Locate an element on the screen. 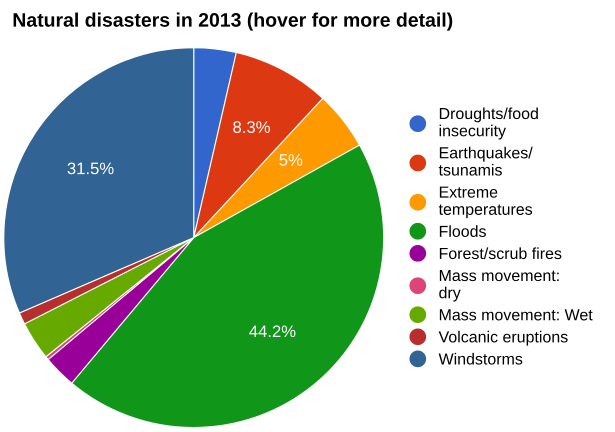 The image size is (615, 432). data-label: 5% is located at coordinates (290, 160).